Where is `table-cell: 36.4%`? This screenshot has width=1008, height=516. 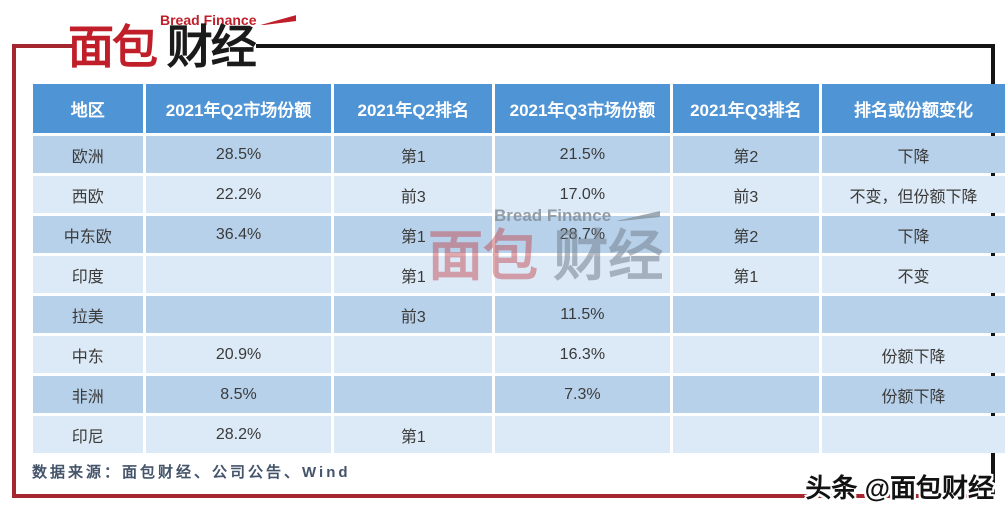 table-cell: 36.4% is located at coordinates (238, 234).